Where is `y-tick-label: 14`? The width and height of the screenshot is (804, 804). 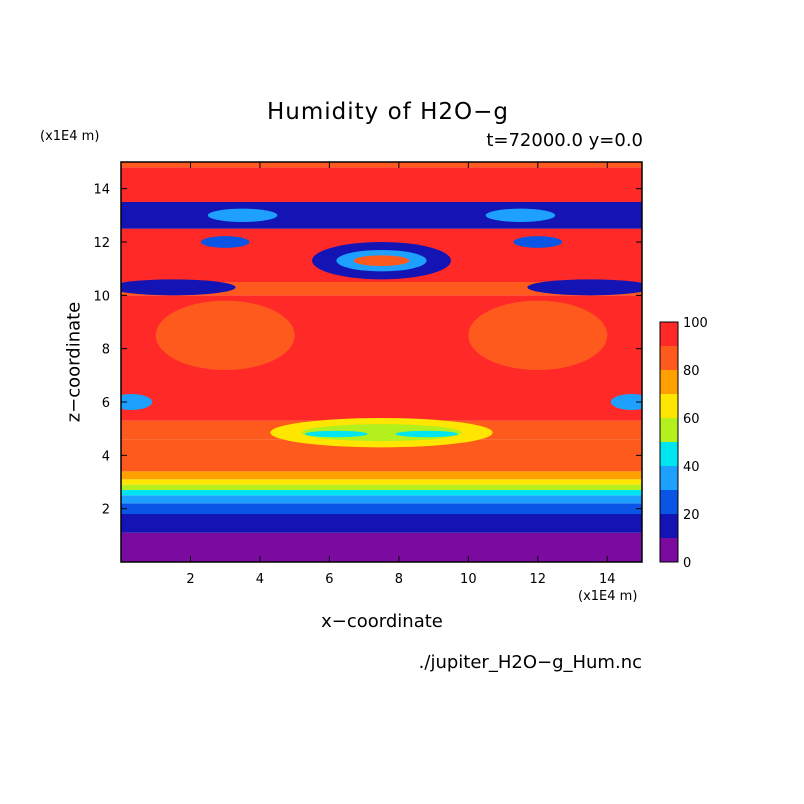 y-tick-label: 14 is located at coordinates (101, 190).